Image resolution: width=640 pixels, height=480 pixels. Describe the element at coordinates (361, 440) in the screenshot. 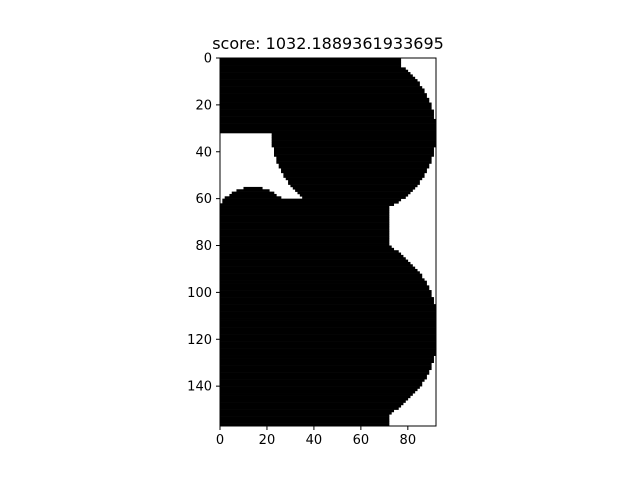

I see `x-tick-label: 60` at that location.